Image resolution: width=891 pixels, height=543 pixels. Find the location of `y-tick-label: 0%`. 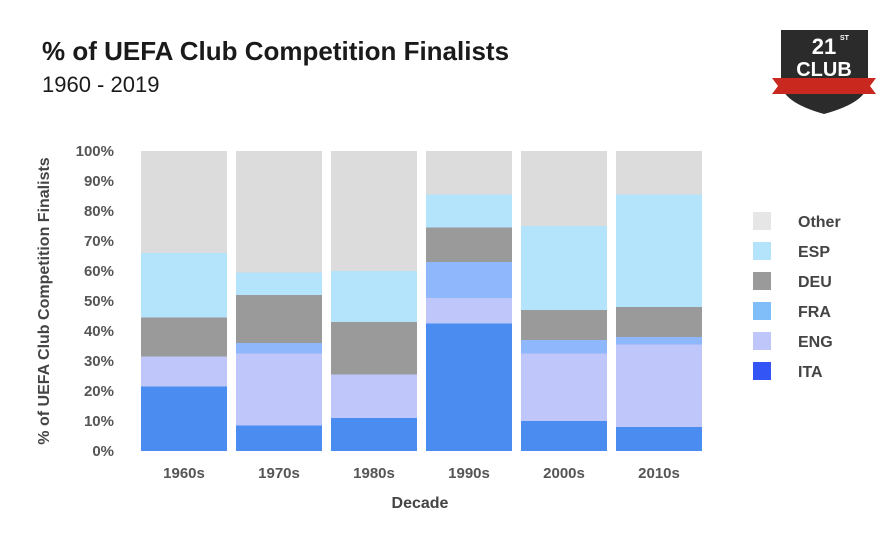

y-tick-label: 0% is located at coordinates (103, 451).